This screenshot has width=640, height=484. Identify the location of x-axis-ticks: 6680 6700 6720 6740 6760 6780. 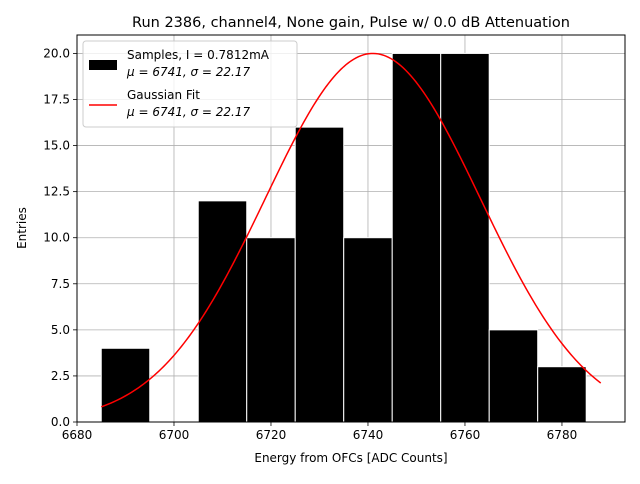
(320, 432).